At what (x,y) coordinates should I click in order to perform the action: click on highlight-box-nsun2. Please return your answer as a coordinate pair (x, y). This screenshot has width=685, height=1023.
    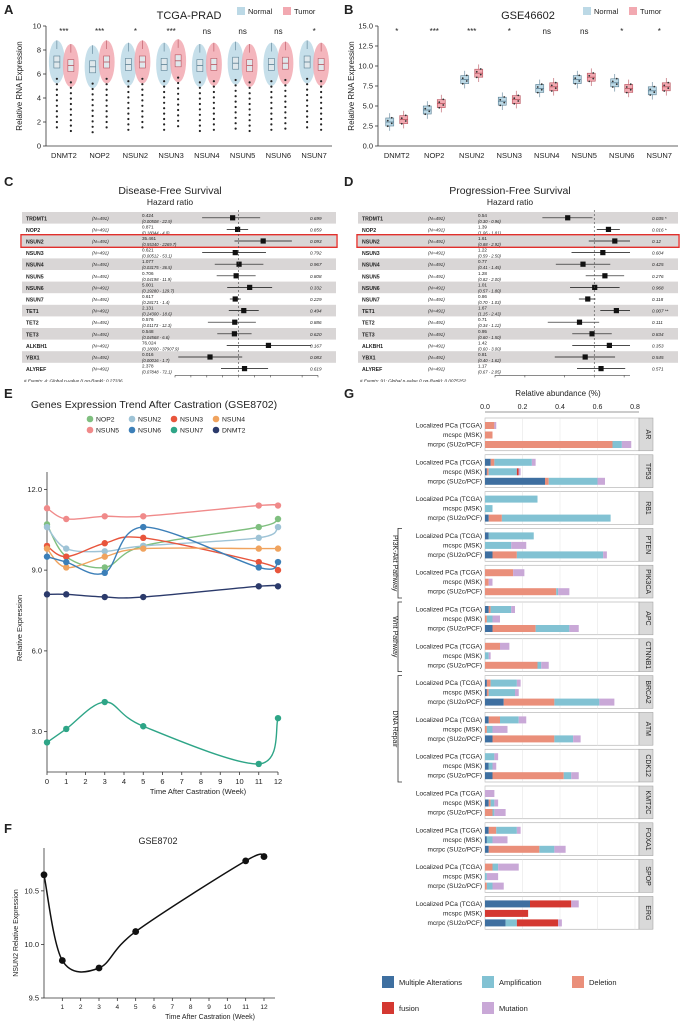
    Looking at the image, I should click on (518, 241).